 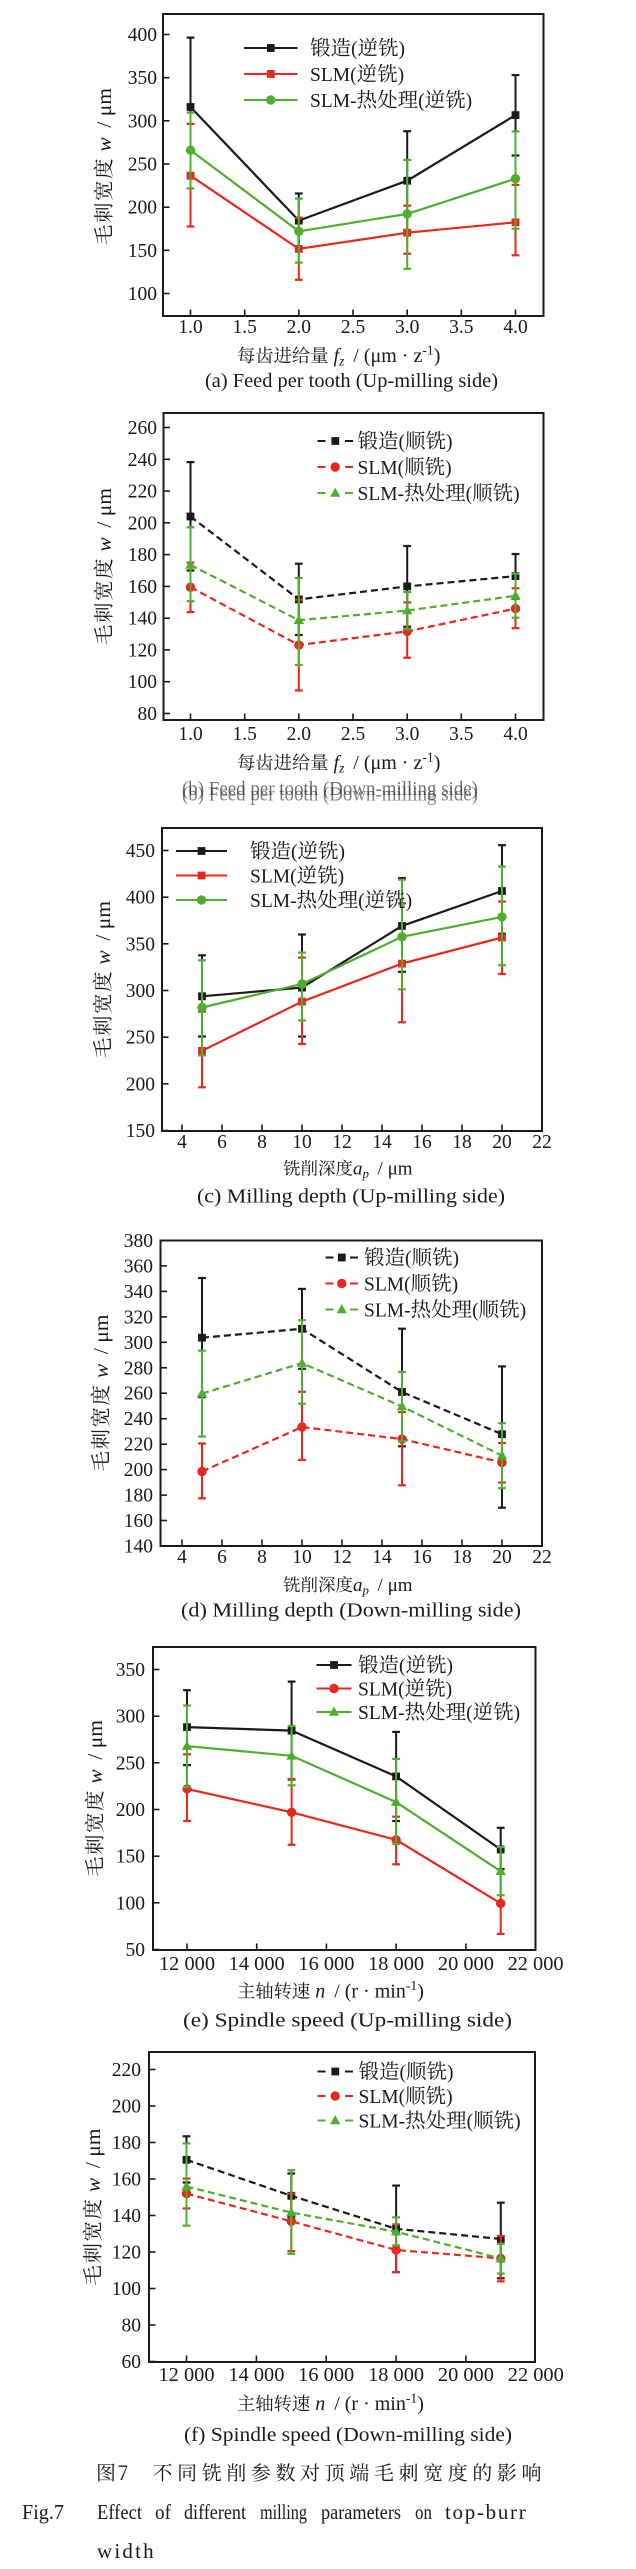 I want to click on svg-text: width, so click(x=126, y=2551).